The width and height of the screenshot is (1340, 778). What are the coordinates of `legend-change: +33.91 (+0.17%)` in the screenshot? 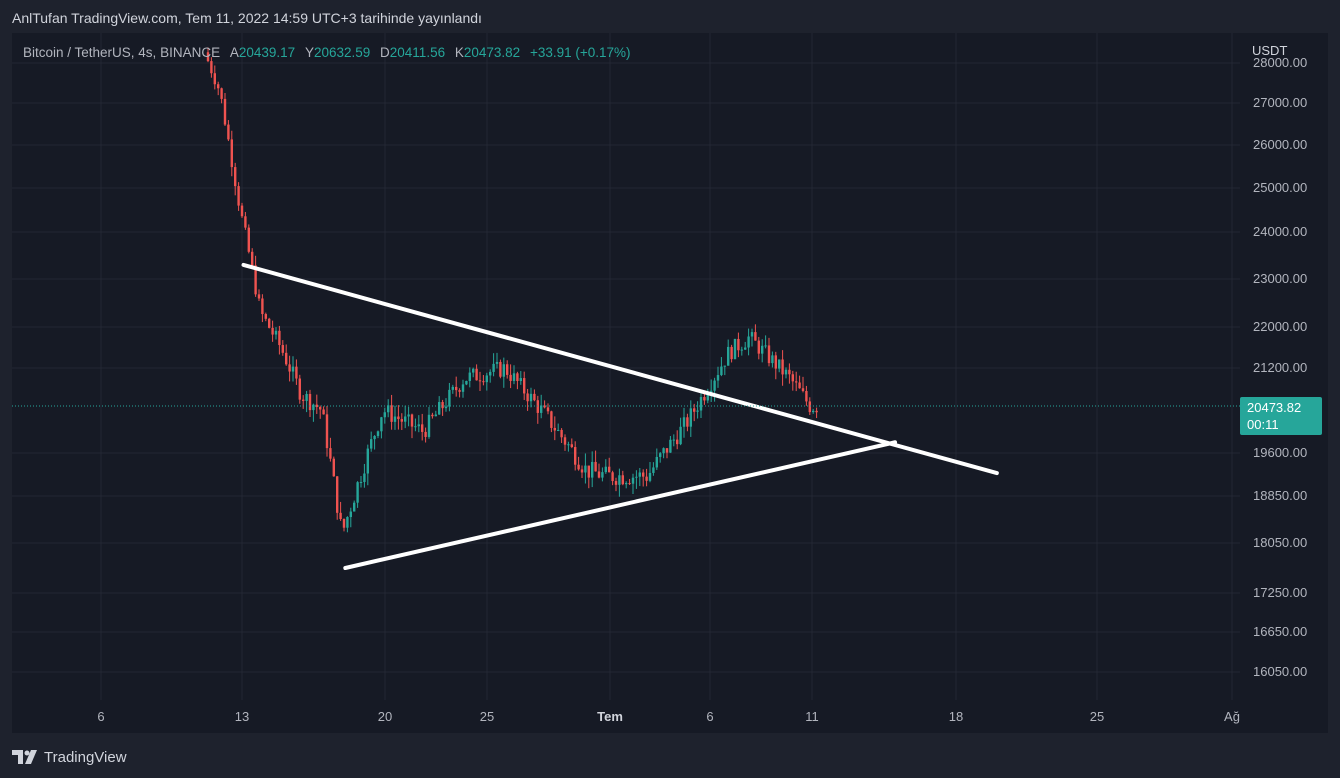 It's located at (580, 52).